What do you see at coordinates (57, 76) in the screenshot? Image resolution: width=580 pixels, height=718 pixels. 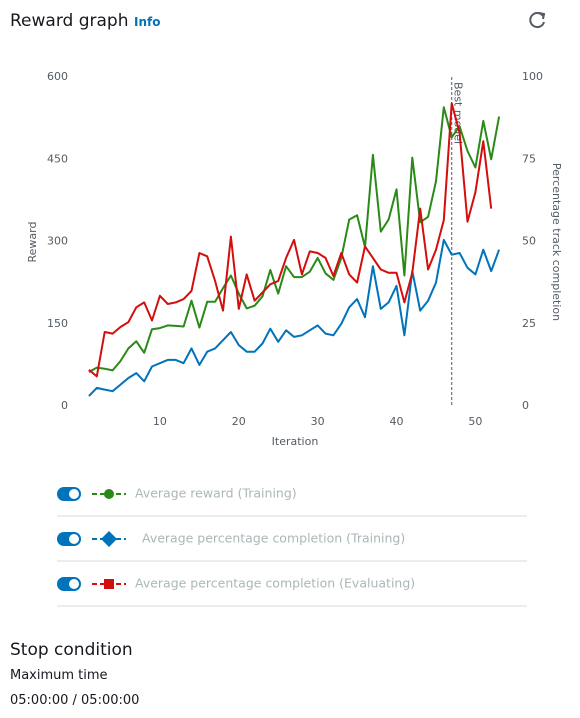 I see `y-tick-label: 600` at bounding box center [57, 76].